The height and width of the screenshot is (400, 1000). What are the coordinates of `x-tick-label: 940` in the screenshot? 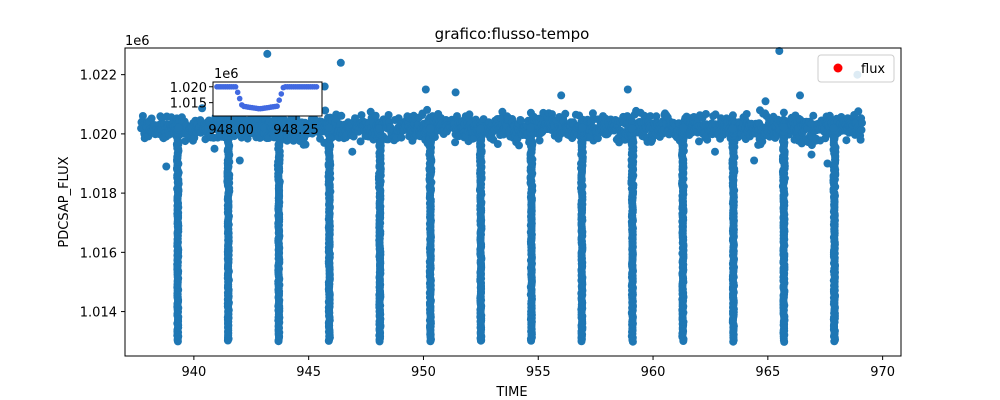 It's located at (193, 372).